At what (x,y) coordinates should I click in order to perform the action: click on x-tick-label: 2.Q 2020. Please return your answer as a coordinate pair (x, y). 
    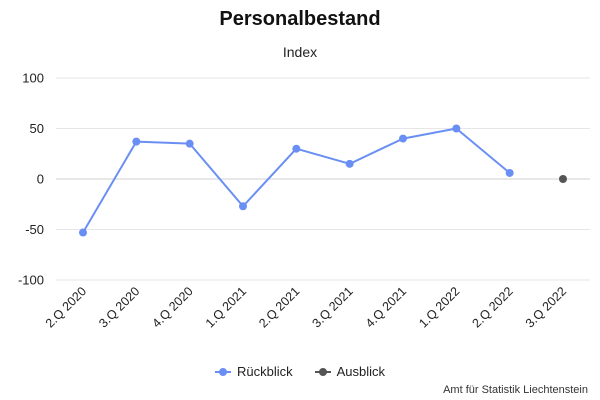
    Looking at the image, I should click on (66, 307).